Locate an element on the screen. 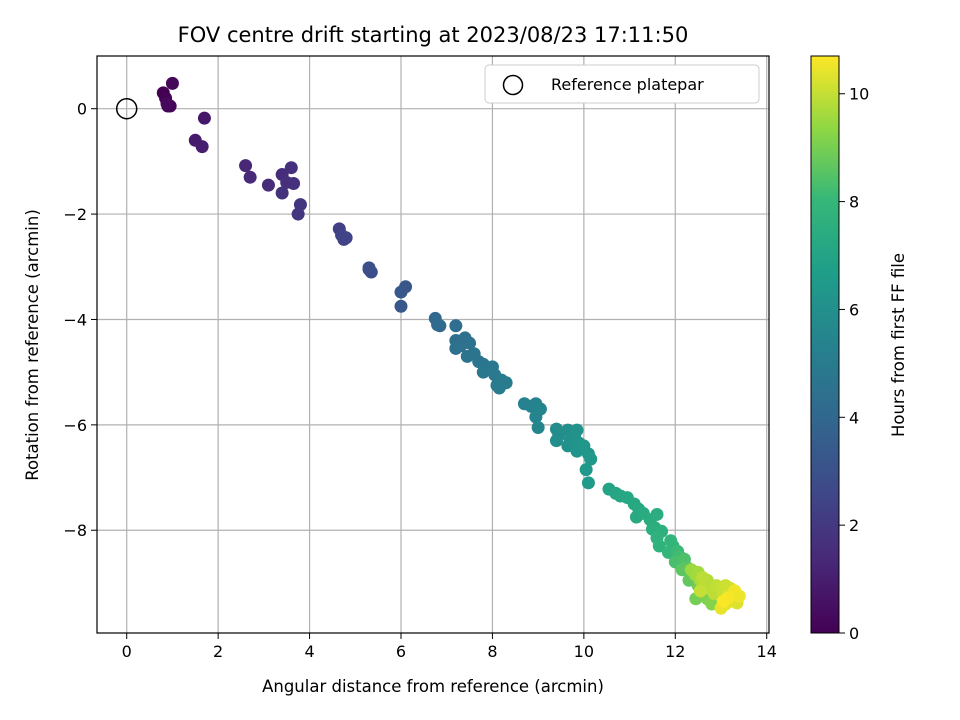 The height and width of the screenshot is (720, 960). legend-marker is located at coordinates (513, 85).